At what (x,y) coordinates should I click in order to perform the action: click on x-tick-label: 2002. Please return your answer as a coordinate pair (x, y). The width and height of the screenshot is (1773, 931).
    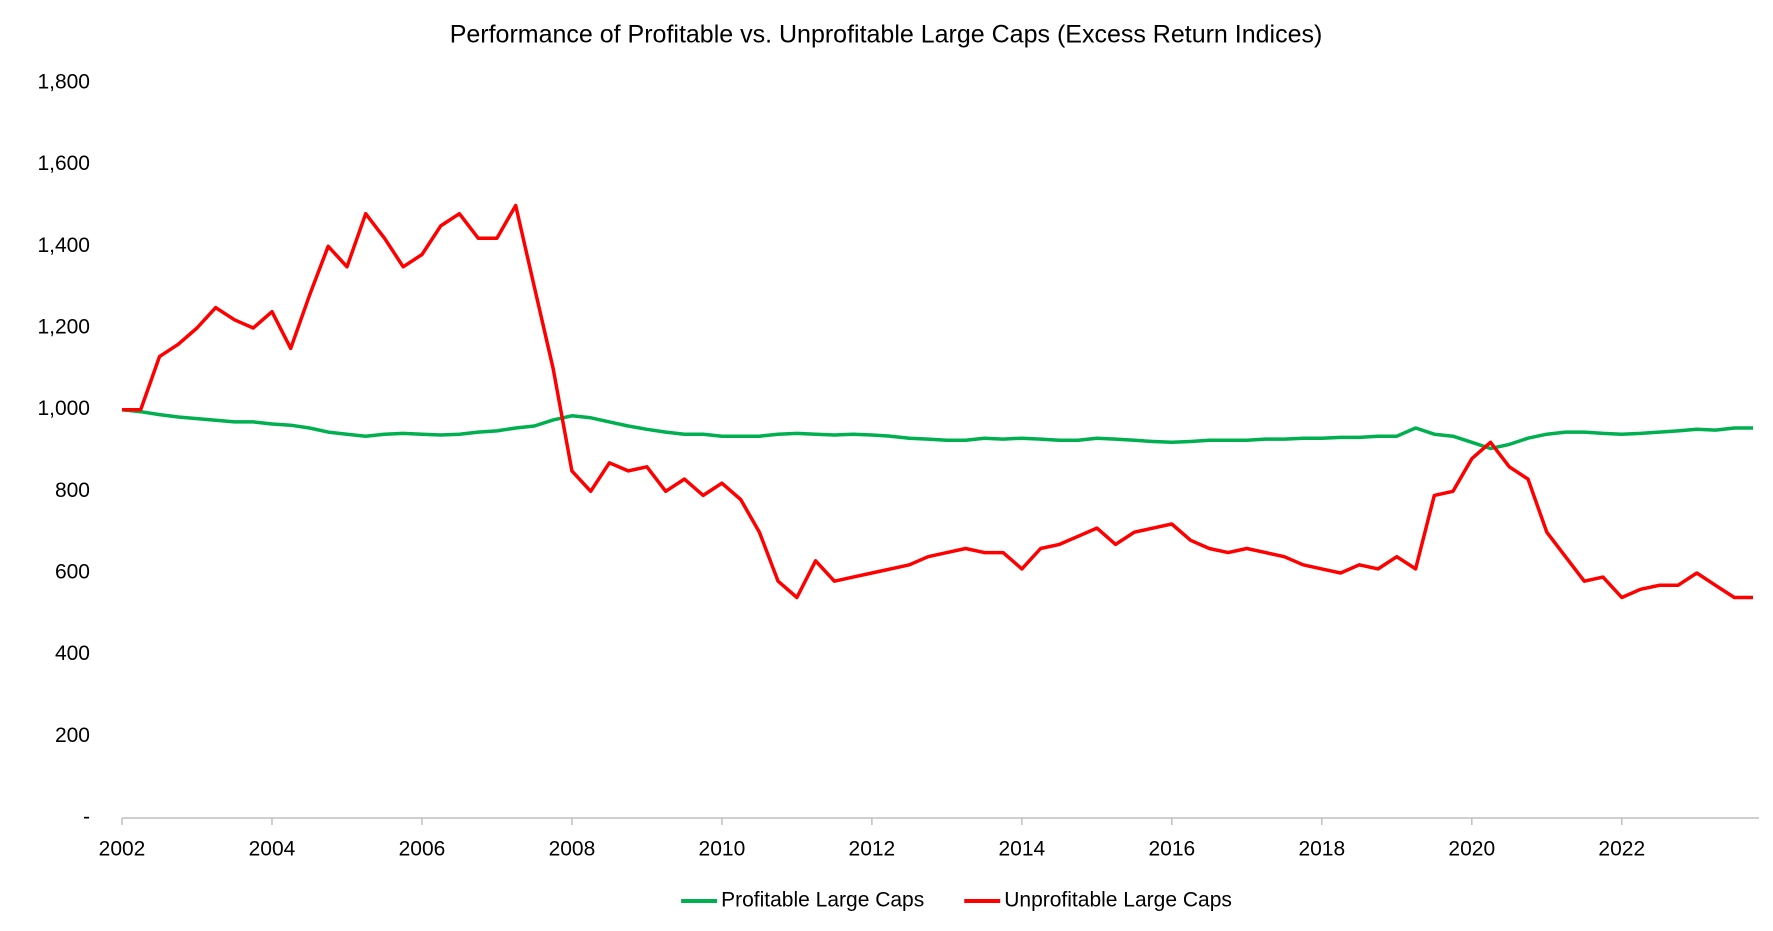
    Looking at the image, I should click on (122, 849).